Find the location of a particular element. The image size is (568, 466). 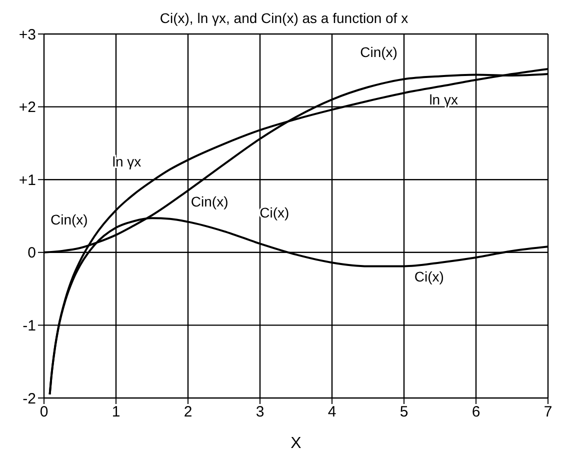

x-axis-title: X is located at coordinates (296, 443).